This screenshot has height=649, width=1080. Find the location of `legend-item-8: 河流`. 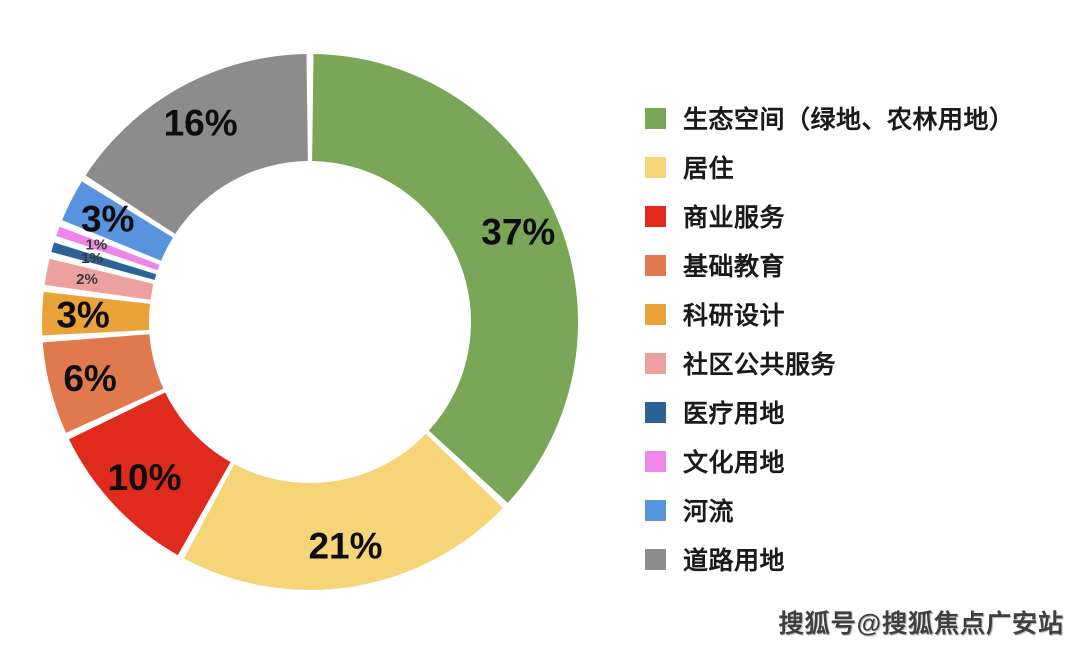

legend-item-8: 河流 is located at coordinates (830, 511).